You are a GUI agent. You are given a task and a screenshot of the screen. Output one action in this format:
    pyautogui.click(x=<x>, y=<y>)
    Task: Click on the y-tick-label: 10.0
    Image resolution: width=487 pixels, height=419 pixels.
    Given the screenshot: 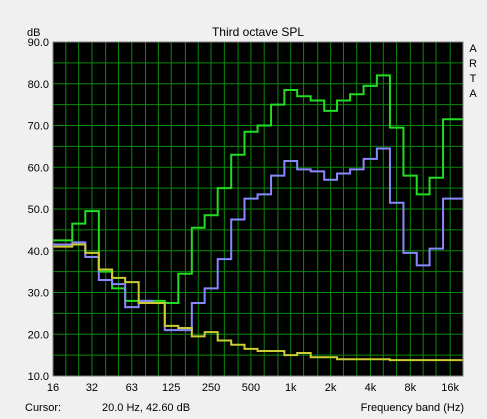 What is the action you would take?
    pyautogui.click(x=38, y=377)
    